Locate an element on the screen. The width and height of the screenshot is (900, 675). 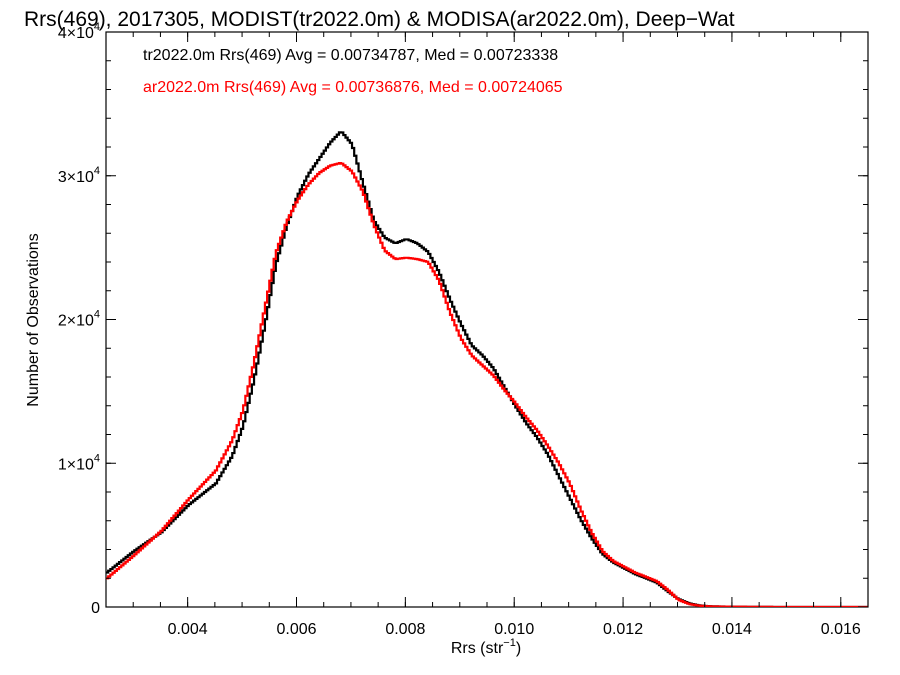
x-axis-label-end: ) is located at coordinates (518, 648).